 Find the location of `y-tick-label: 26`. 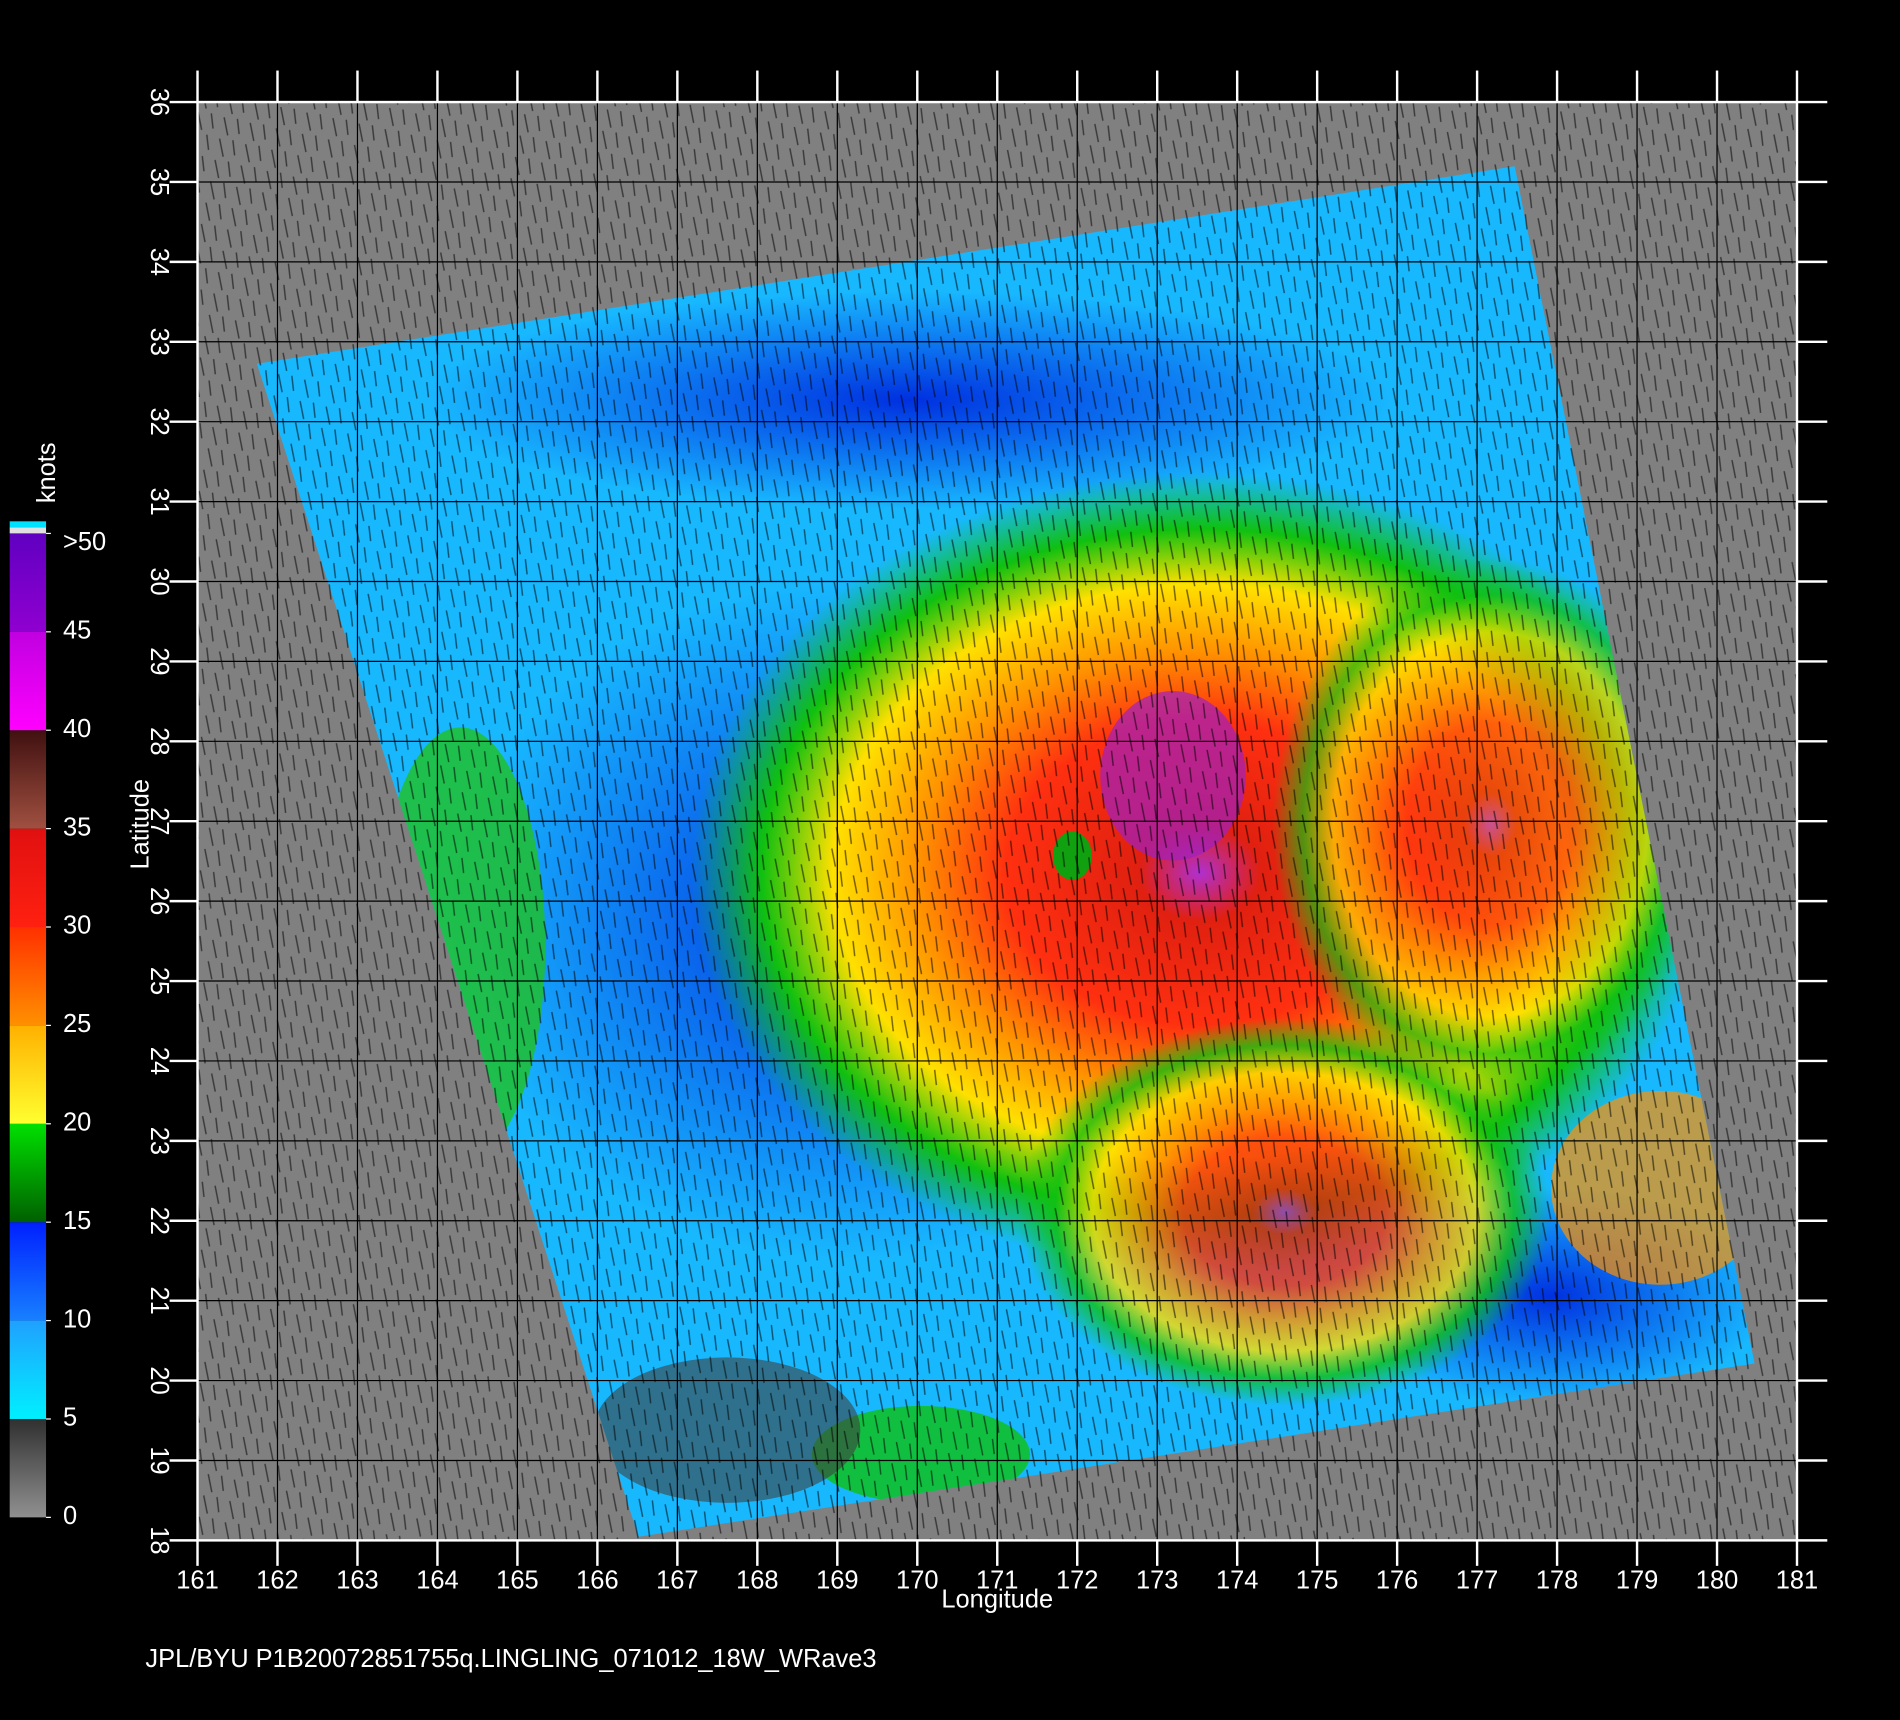

y-tick-label: 26 is located at coordinates (159, 901).